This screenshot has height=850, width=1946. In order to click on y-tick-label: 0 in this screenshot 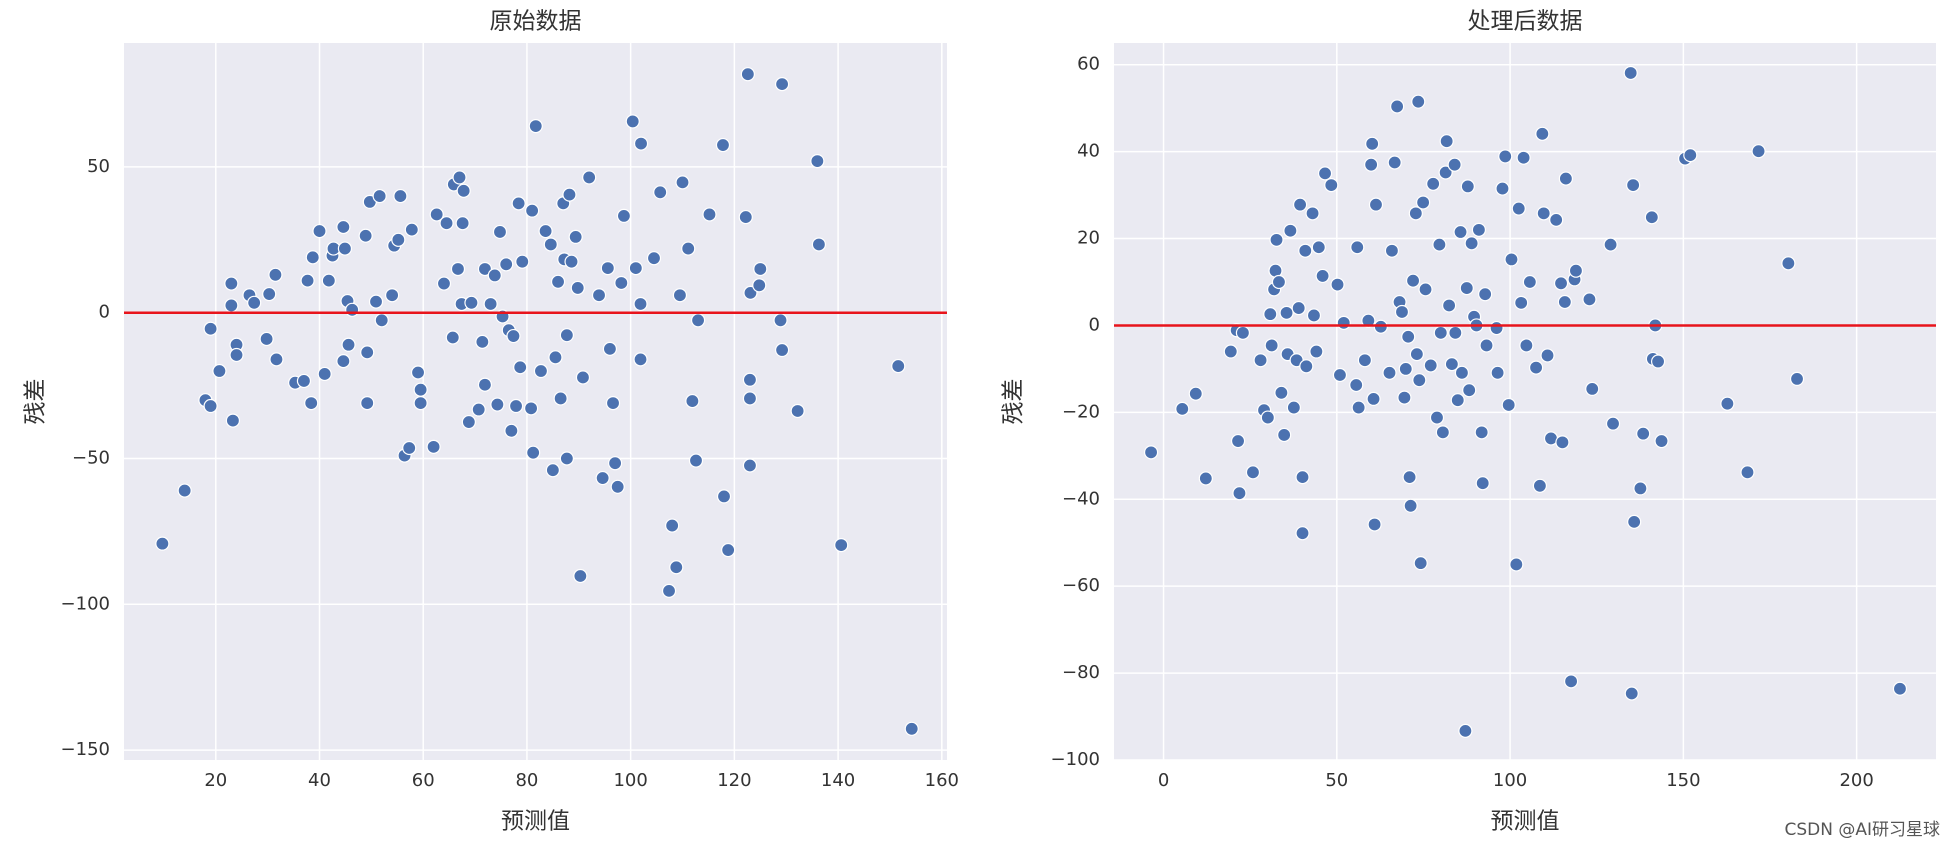, I will do `click(1094, 324)`.